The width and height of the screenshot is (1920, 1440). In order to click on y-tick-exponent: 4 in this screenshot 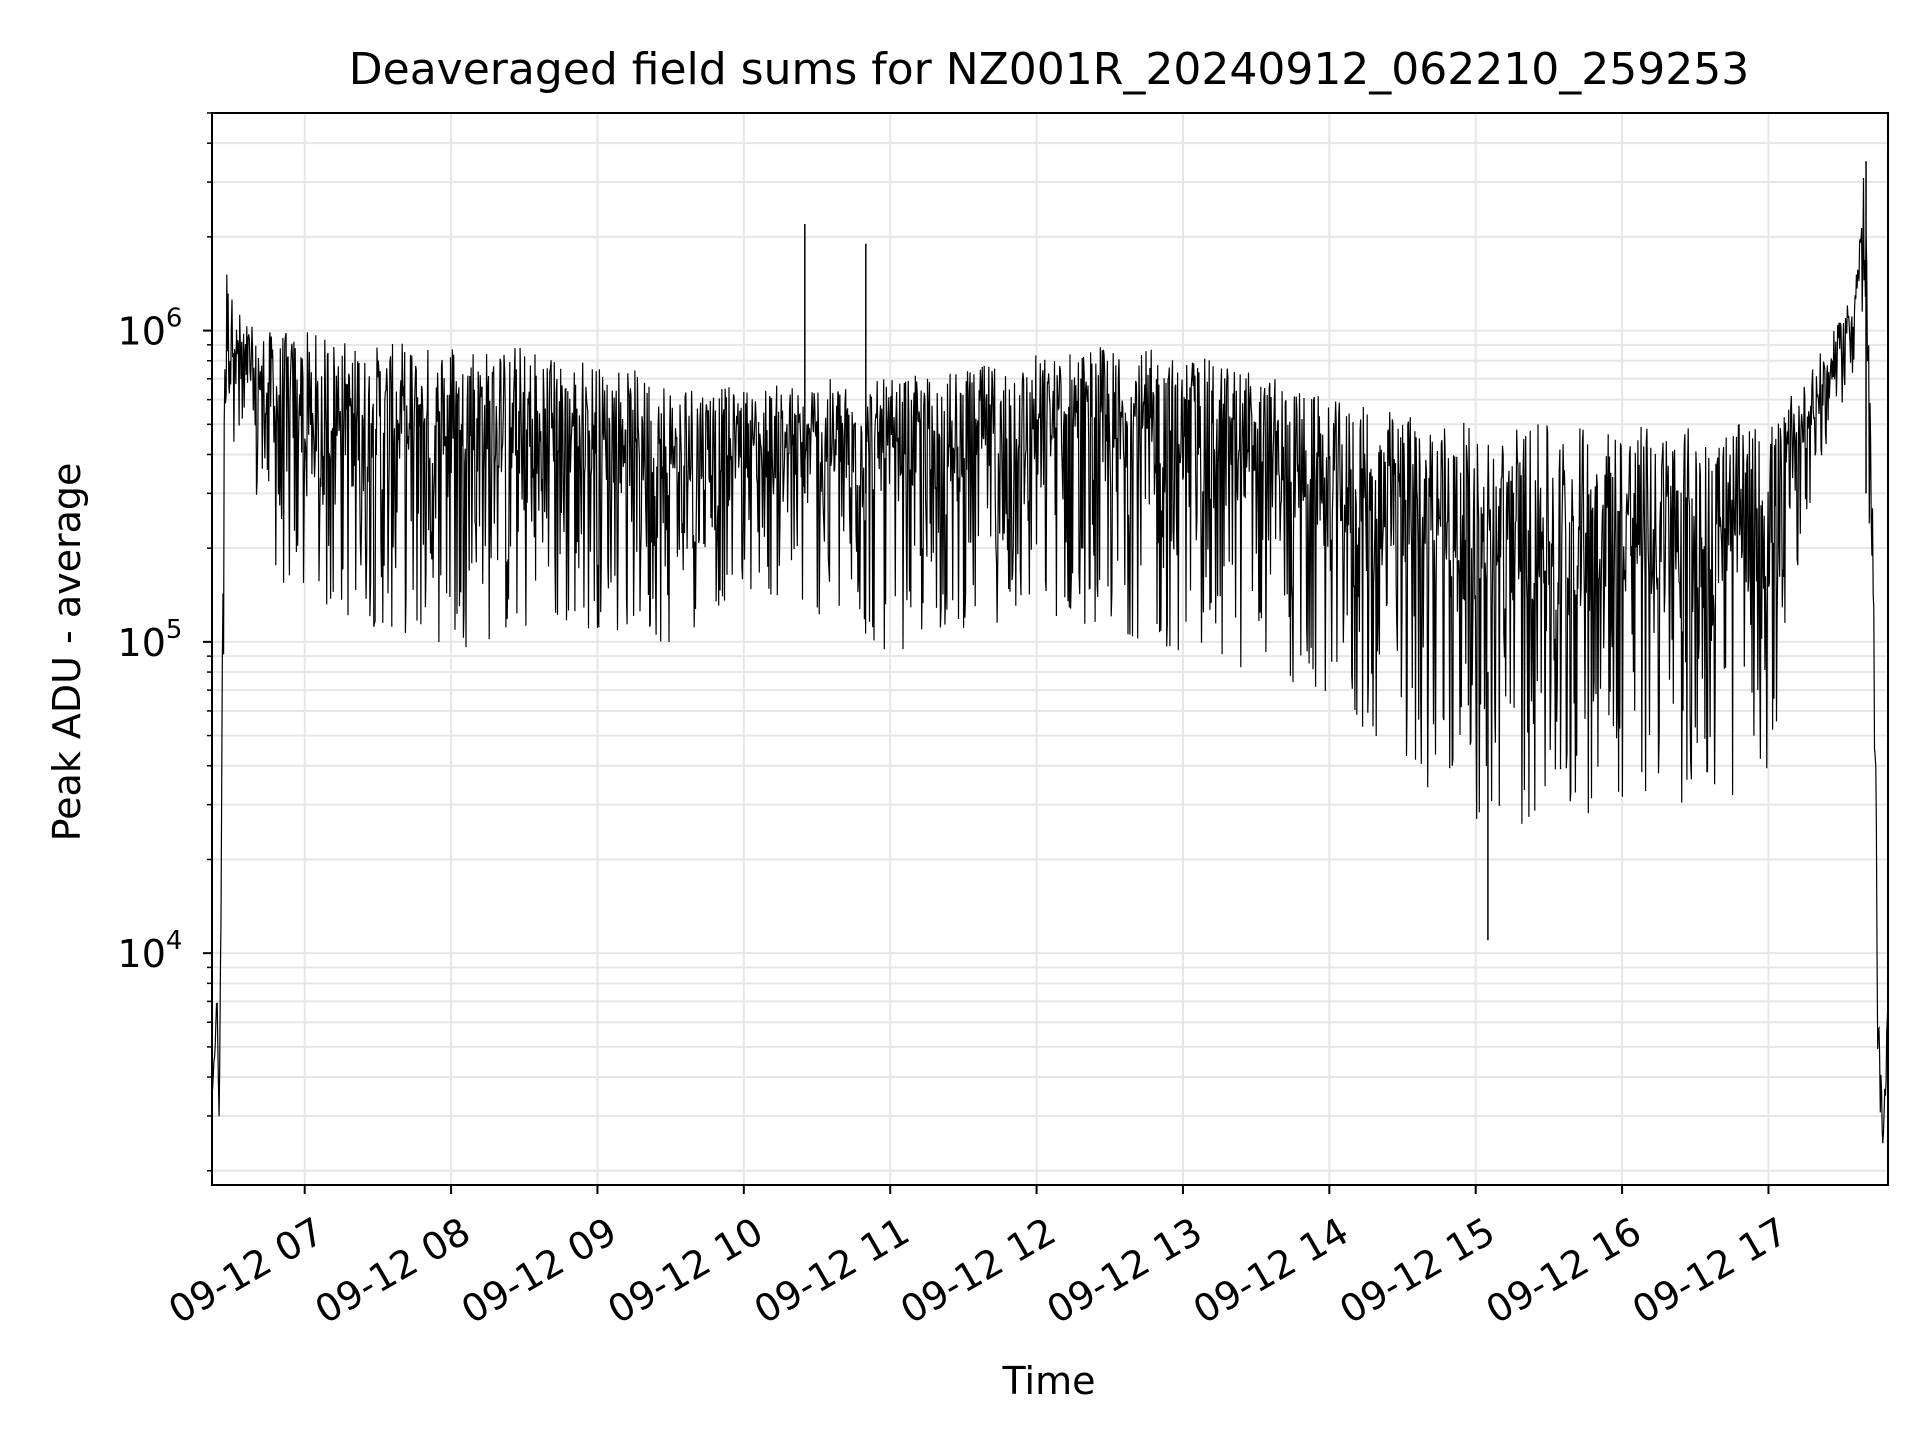, I will do `click(174, 941)`.